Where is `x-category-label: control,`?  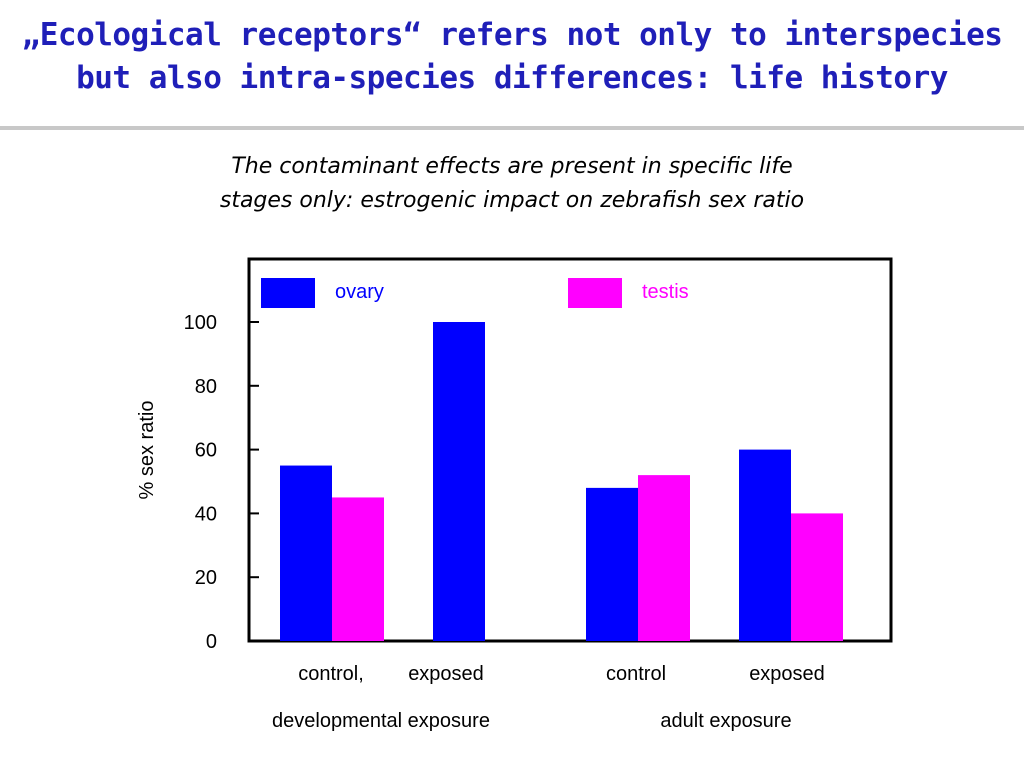
x-category-label: control, is located at coordinates (331, 674).